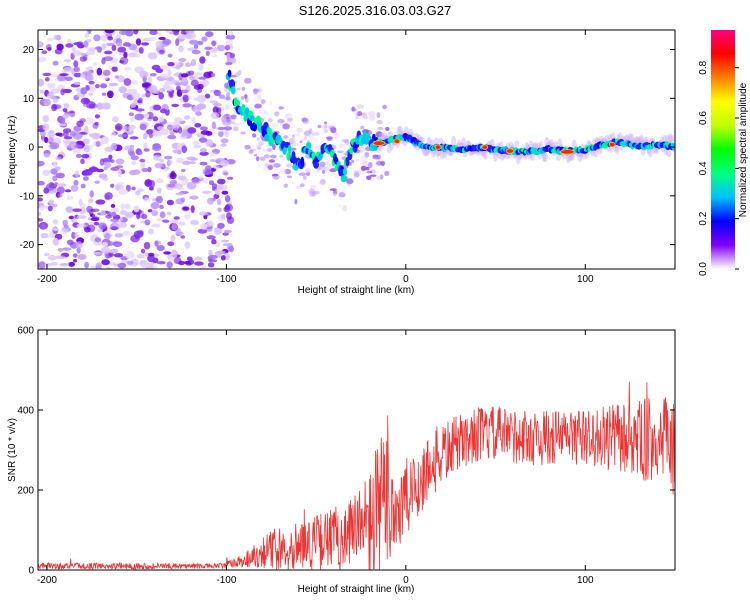 This screenshot has height=600, width=750. Describe the element at coordinates (229, 73) in the screenshot. I see `ridge-blob` at that location.